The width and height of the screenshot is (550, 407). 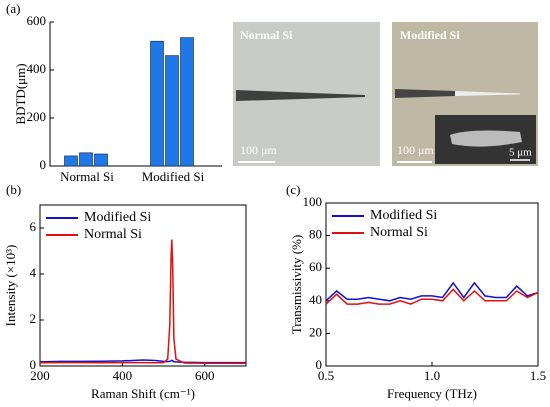 What do you see at coordinates (520, 153) in the screenshot?
I see `scale-label: 5 μm` at bounding box center [520, 153].